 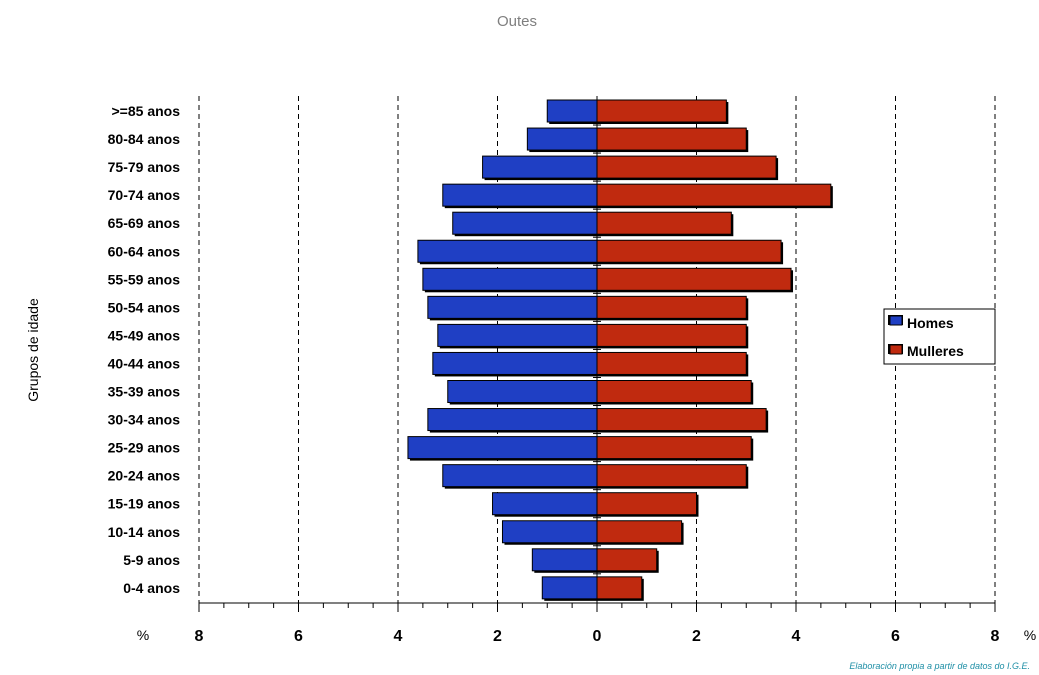 What do you see at coordinates (517, 21) in the screenshot?
I see `chart-title: Outes` at bounding box center [517, 21].